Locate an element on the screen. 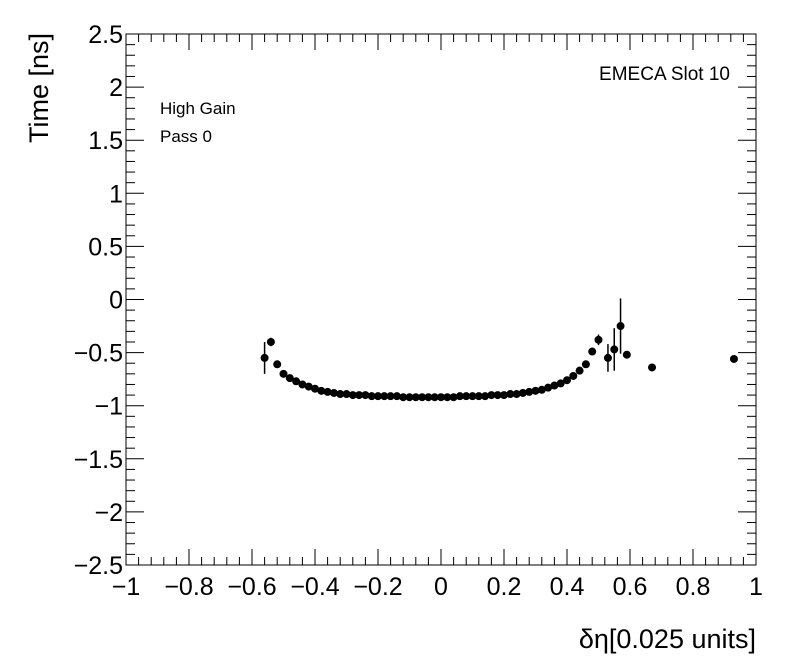  y-tick-label: 0 is located at coordinates (116, 301).